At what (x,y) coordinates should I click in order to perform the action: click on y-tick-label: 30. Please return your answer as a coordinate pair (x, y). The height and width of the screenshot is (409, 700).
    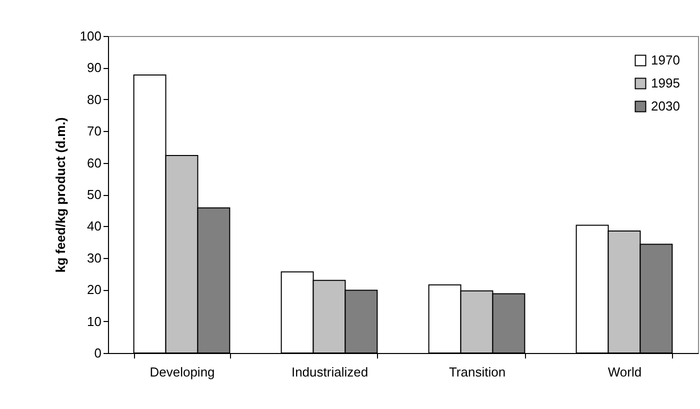
    Looking at the image, I should click on (94, 258).